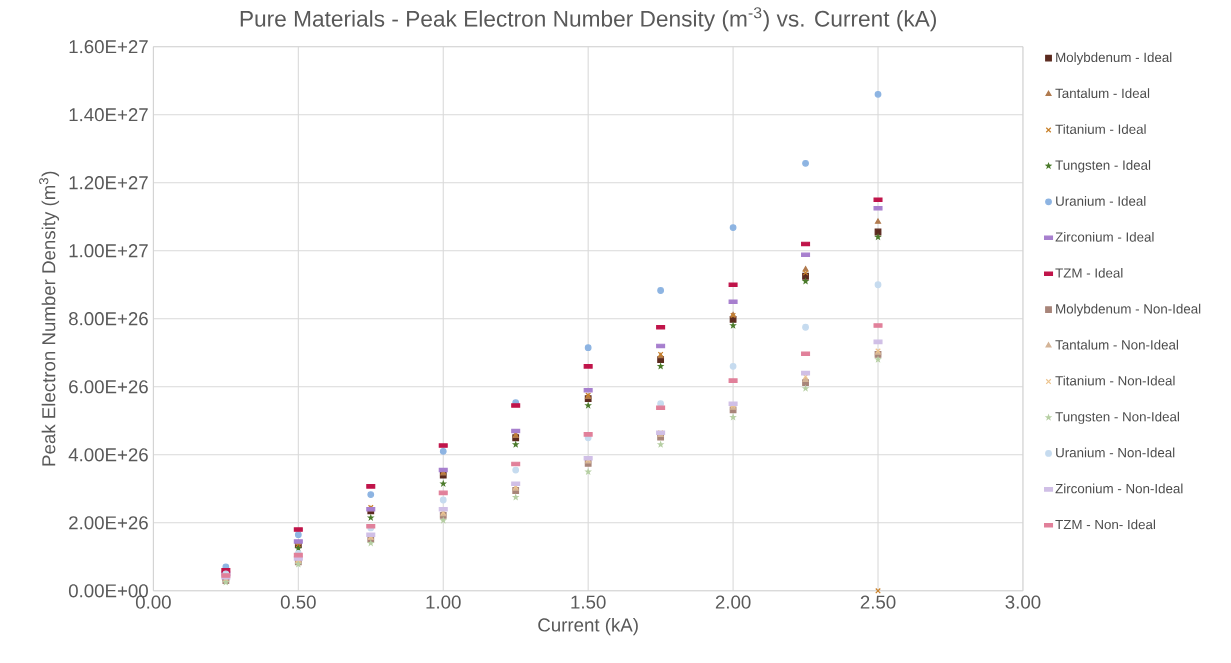  I want to click on y-tick-label: 1.40E+27, so click(108, 115).